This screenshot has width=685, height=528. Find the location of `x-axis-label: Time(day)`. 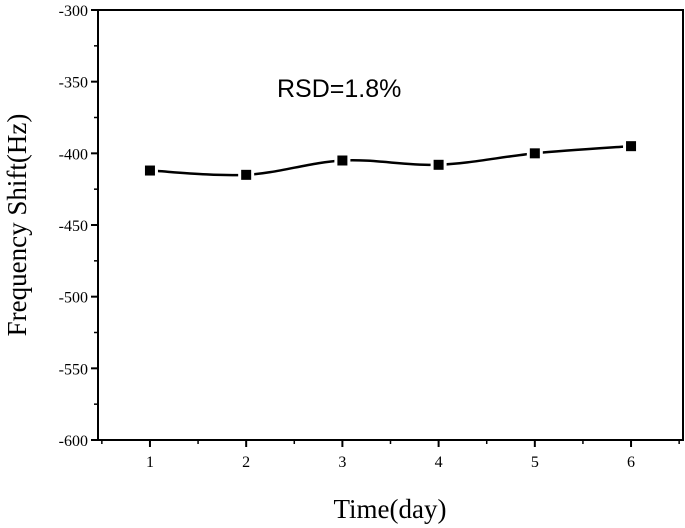

x-axis-label: Time(day) is located at coordinates (390, 509).